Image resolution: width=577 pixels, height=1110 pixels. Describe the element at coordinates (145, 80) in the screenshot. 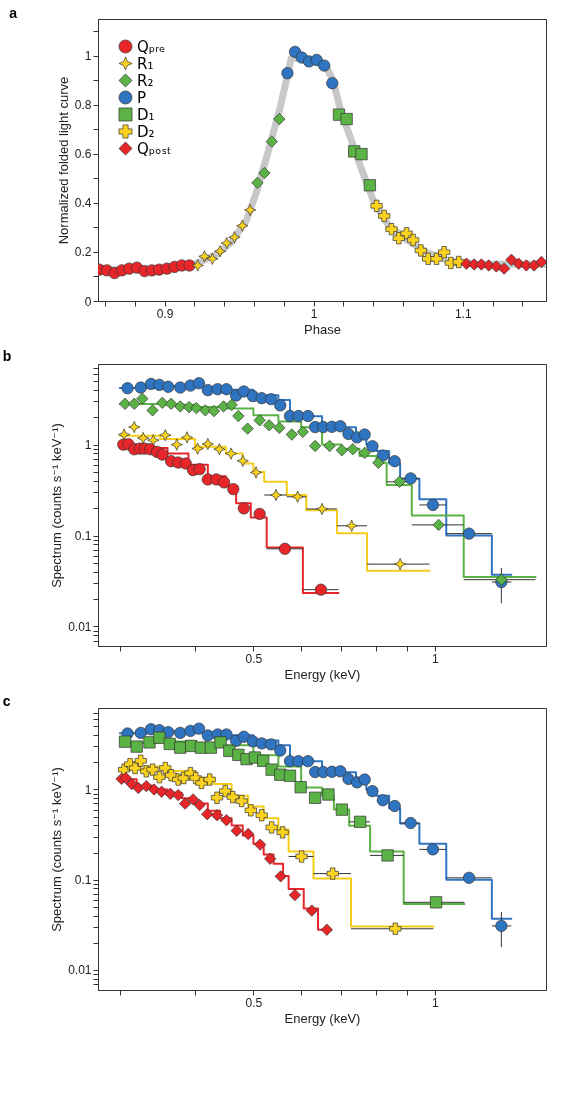

I see `legend-label: R₂` at that location.